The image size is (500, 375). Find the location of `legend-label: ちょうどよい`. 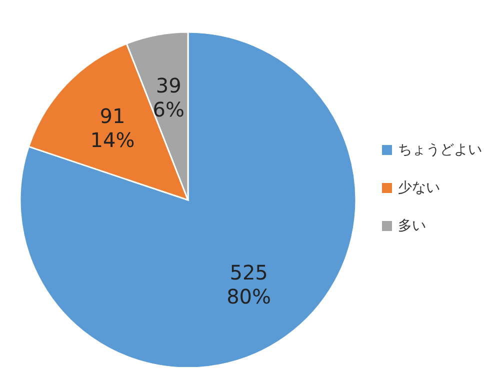

legend-label: ちょうどよい is located at coordinates (440, 149).